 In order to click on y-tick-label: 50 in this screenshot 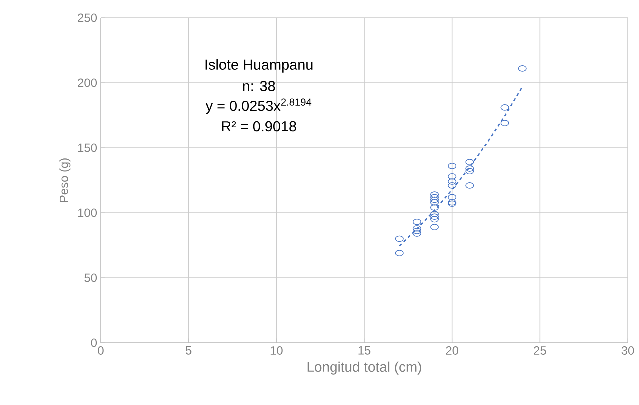, I will do `click(91, 278)`.